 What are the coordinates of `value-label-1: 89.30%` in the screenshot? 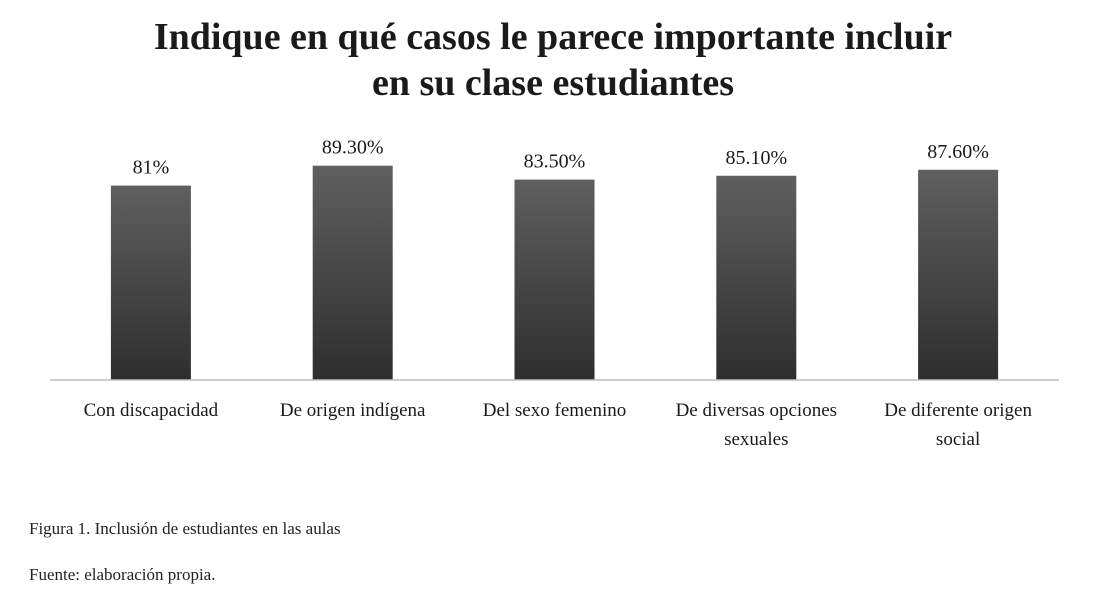 It's located at (353, 148).